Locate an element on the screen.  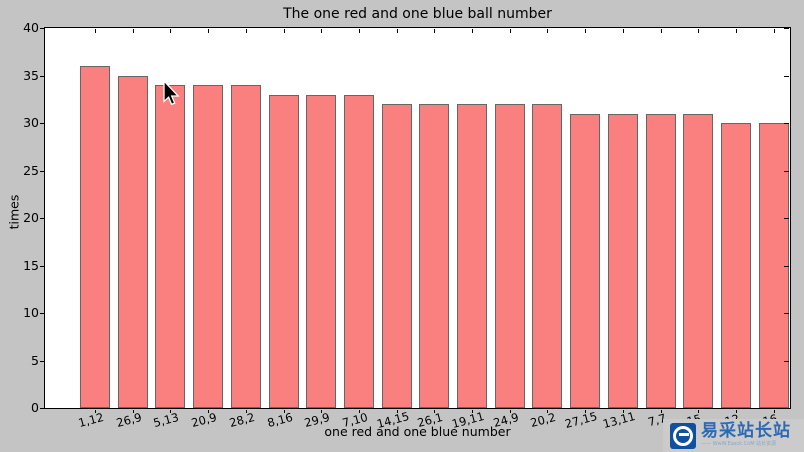
y-tick-label: 30 is located at coordinates (31, 122).